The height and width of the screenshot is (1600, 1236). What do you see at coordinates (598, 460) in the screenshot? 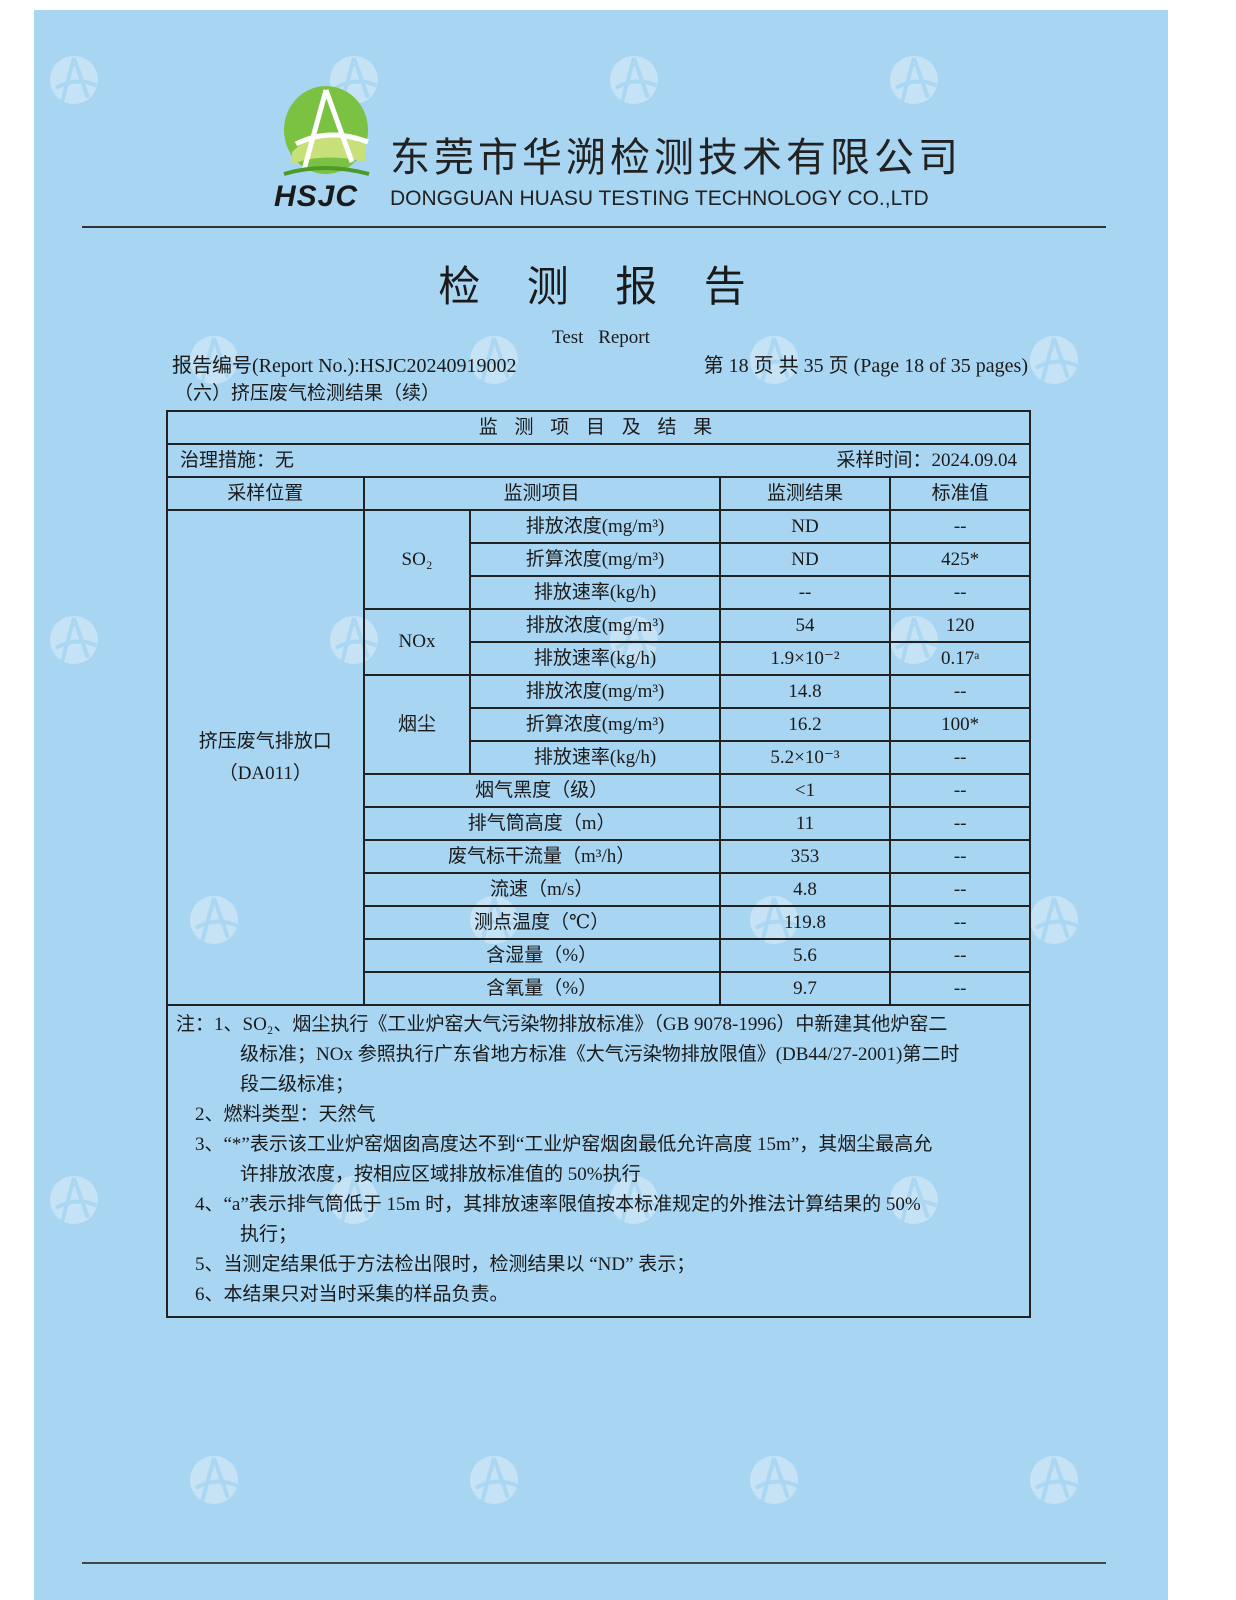
I see `treatment-row: 治理措施：无 采样时间：2024.09.04` at bounding box center [598, 460].